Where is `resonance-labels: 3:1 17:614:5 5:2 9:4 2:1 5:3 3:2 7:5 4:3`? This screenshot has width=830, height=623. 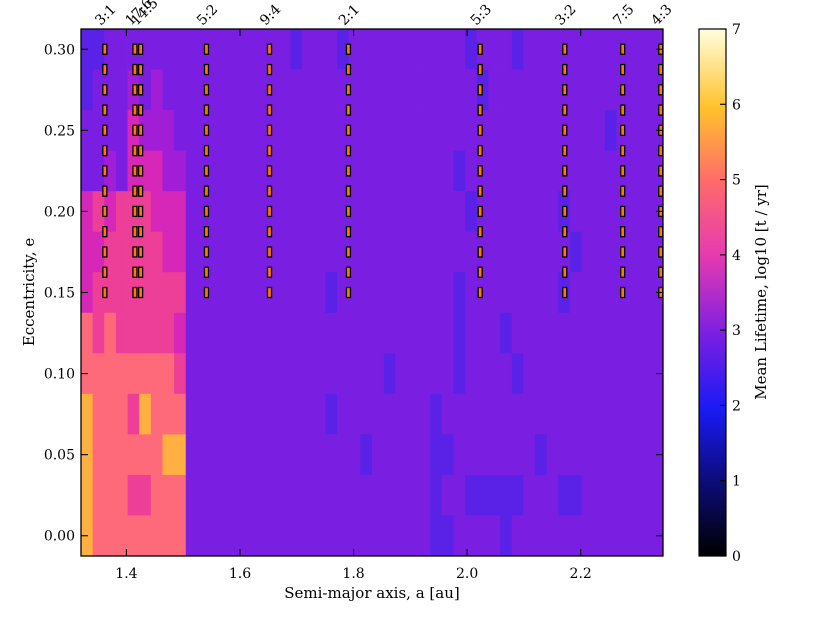
resonance-labels: 3:1 17:614:5 5:2 9:4 2:1 5:3 3:2 7:5 4:3 is located at coordinates (383, 14).